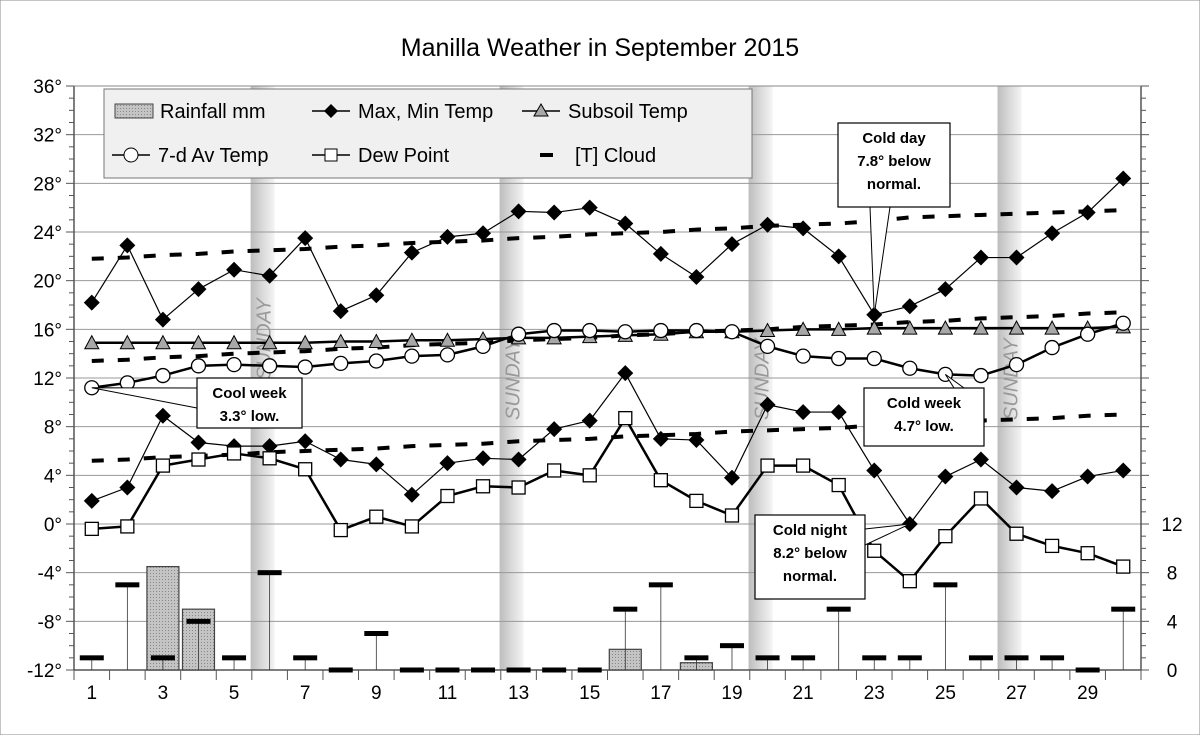 The width and height of the screenshot is (1200, 740). What do you see at coordinates (131, 155) in the screenshot?
I see `legend-marker-circle` at bounding box center [131, 155].